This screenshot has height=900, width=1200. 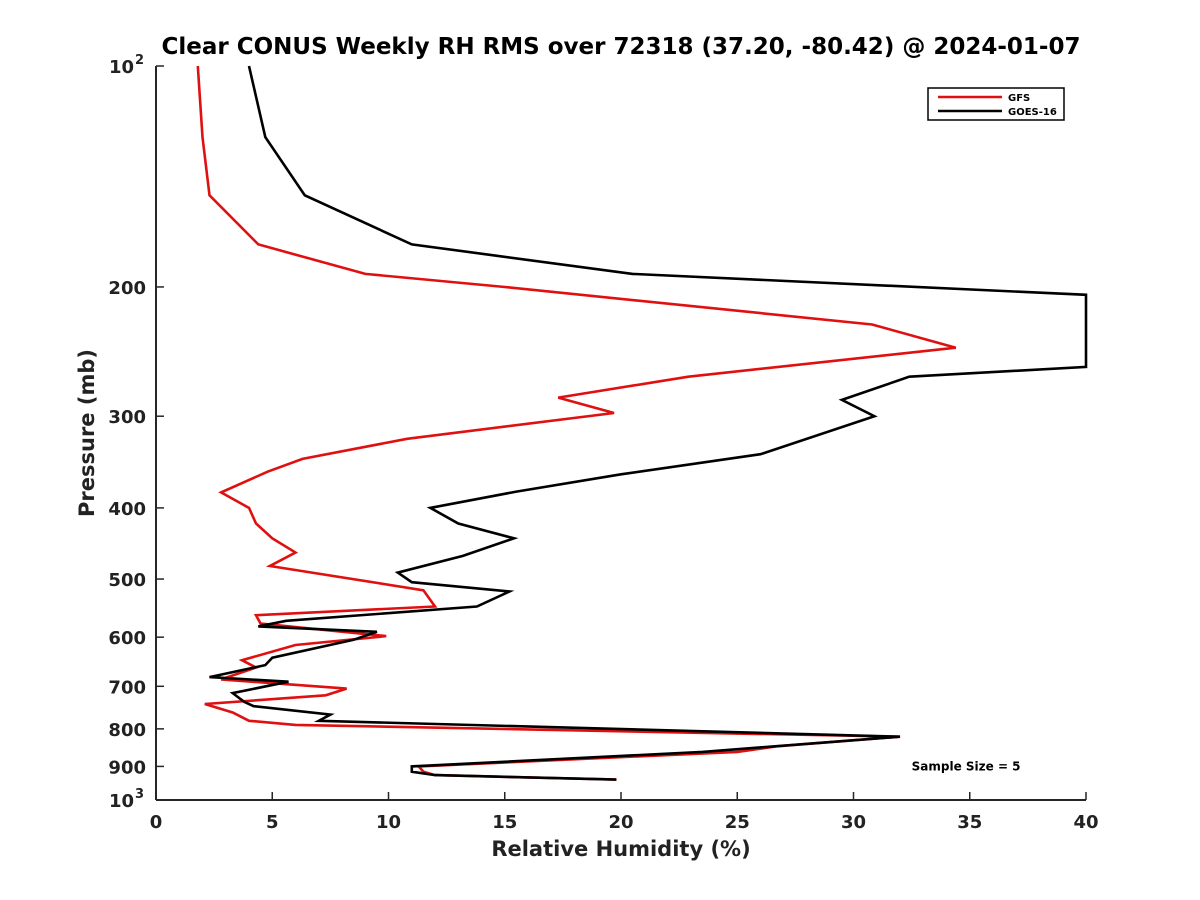 I want to click on x-tick-label: 0, so click(x=156, y=822).